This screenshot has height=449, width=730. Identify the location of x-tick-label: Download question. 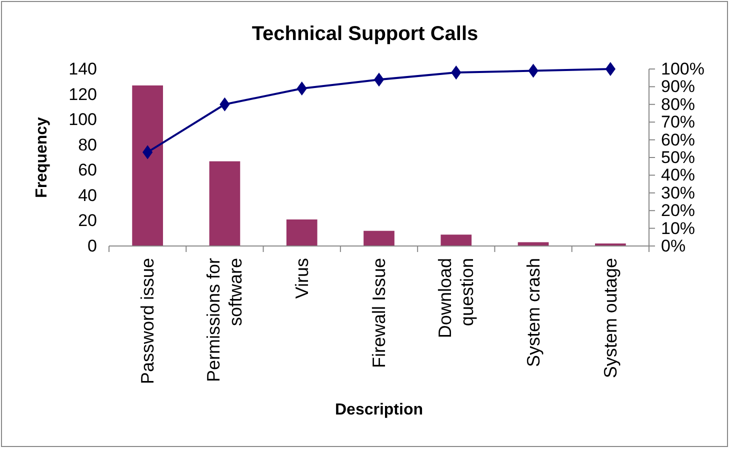
(456, 298).